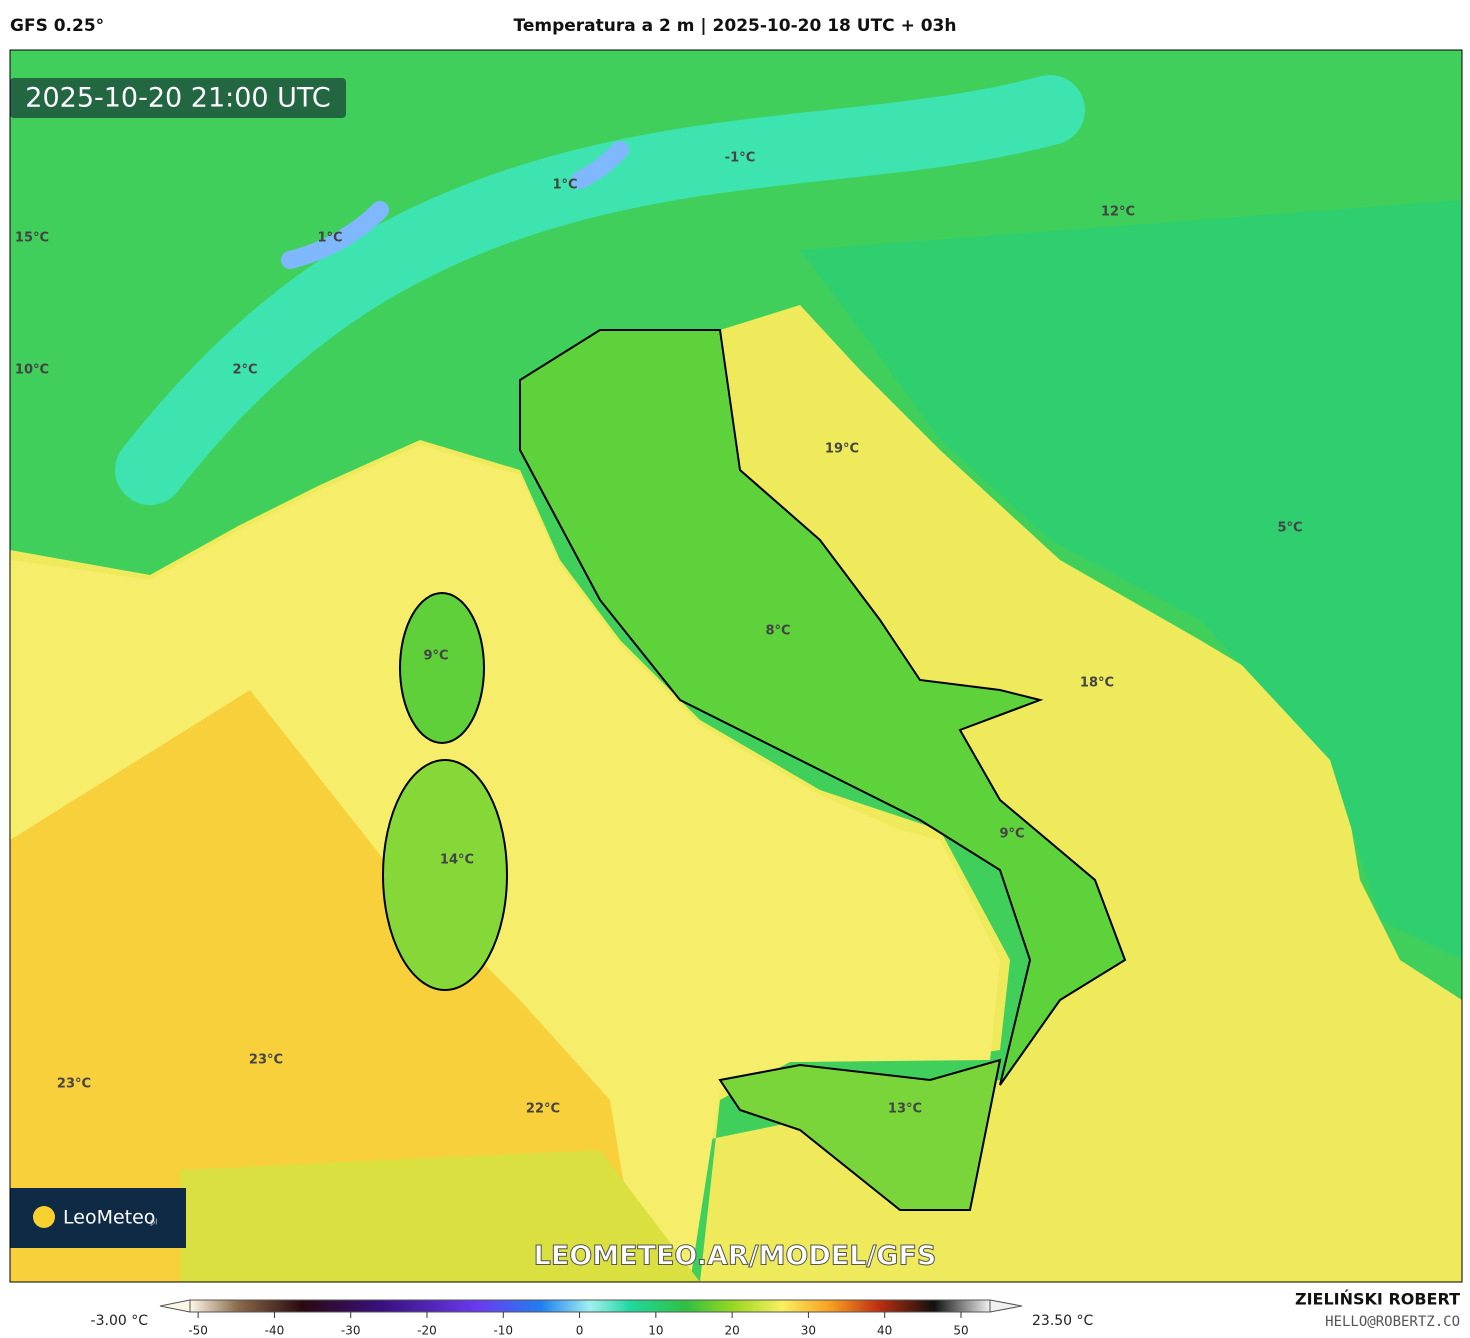  What do you see at coordinates (735, 1256) in the screenshot?
I see `watermark: LEOMETEO.AR/MODEL/GFS` at bounding box center [735, 1256].